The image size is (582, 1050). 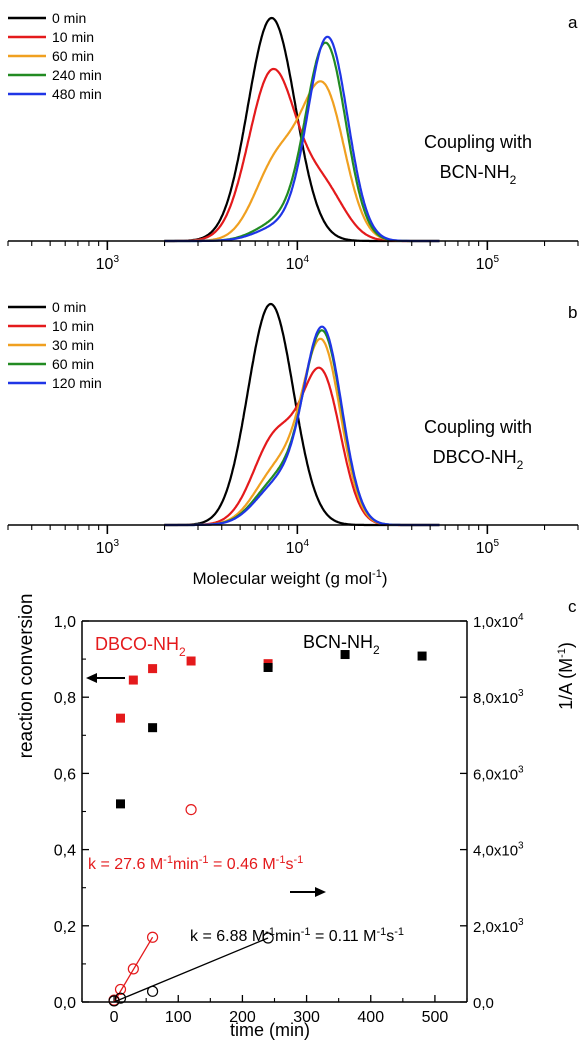 I want to click on panel-a-legend-label-2: 60 min, so click(x=73, y=56).